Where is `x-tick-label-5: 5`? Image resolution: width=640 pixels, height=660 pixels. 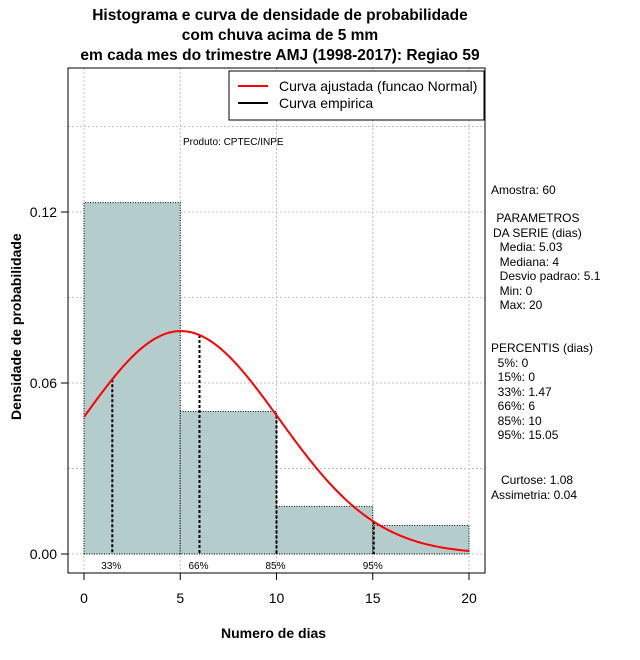 x-tick-label-5: 5 is located at coordinates (180, 598).